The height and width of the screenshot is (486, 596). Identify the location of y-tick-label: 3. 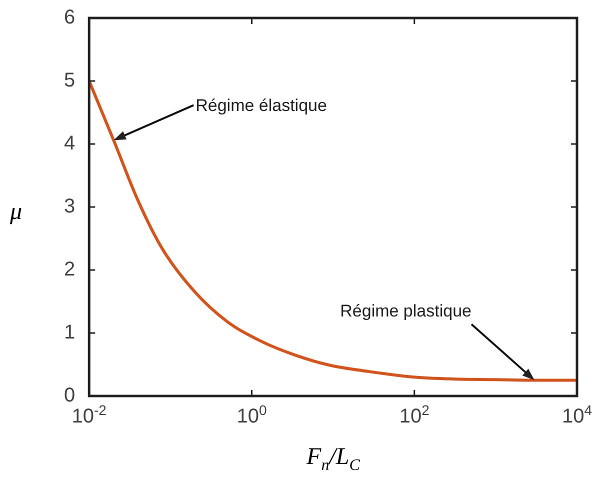
(70, 207).